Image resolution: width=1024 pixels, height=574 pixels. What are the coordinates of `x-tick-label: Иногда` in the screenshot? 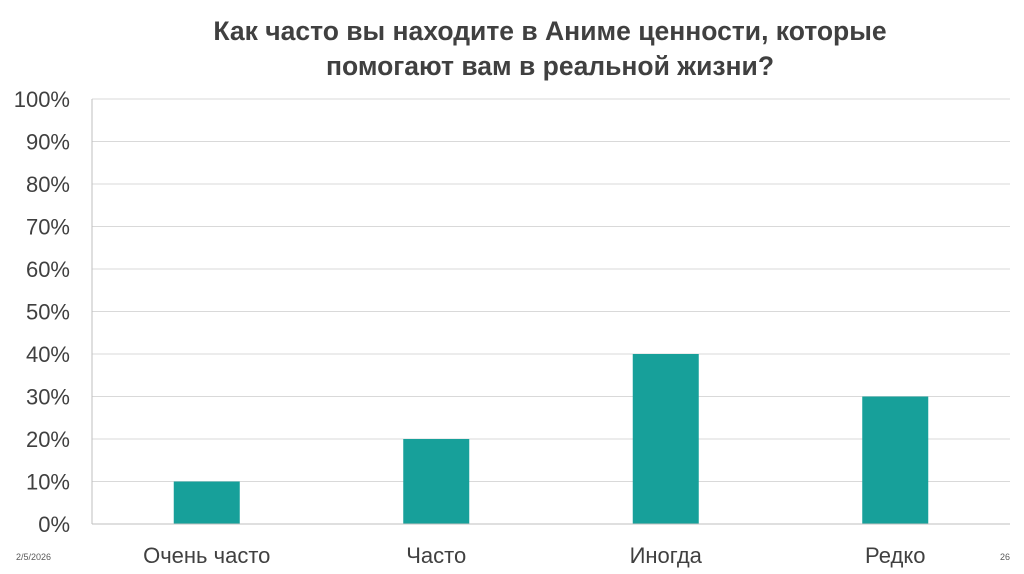 It's located at (666, 555).